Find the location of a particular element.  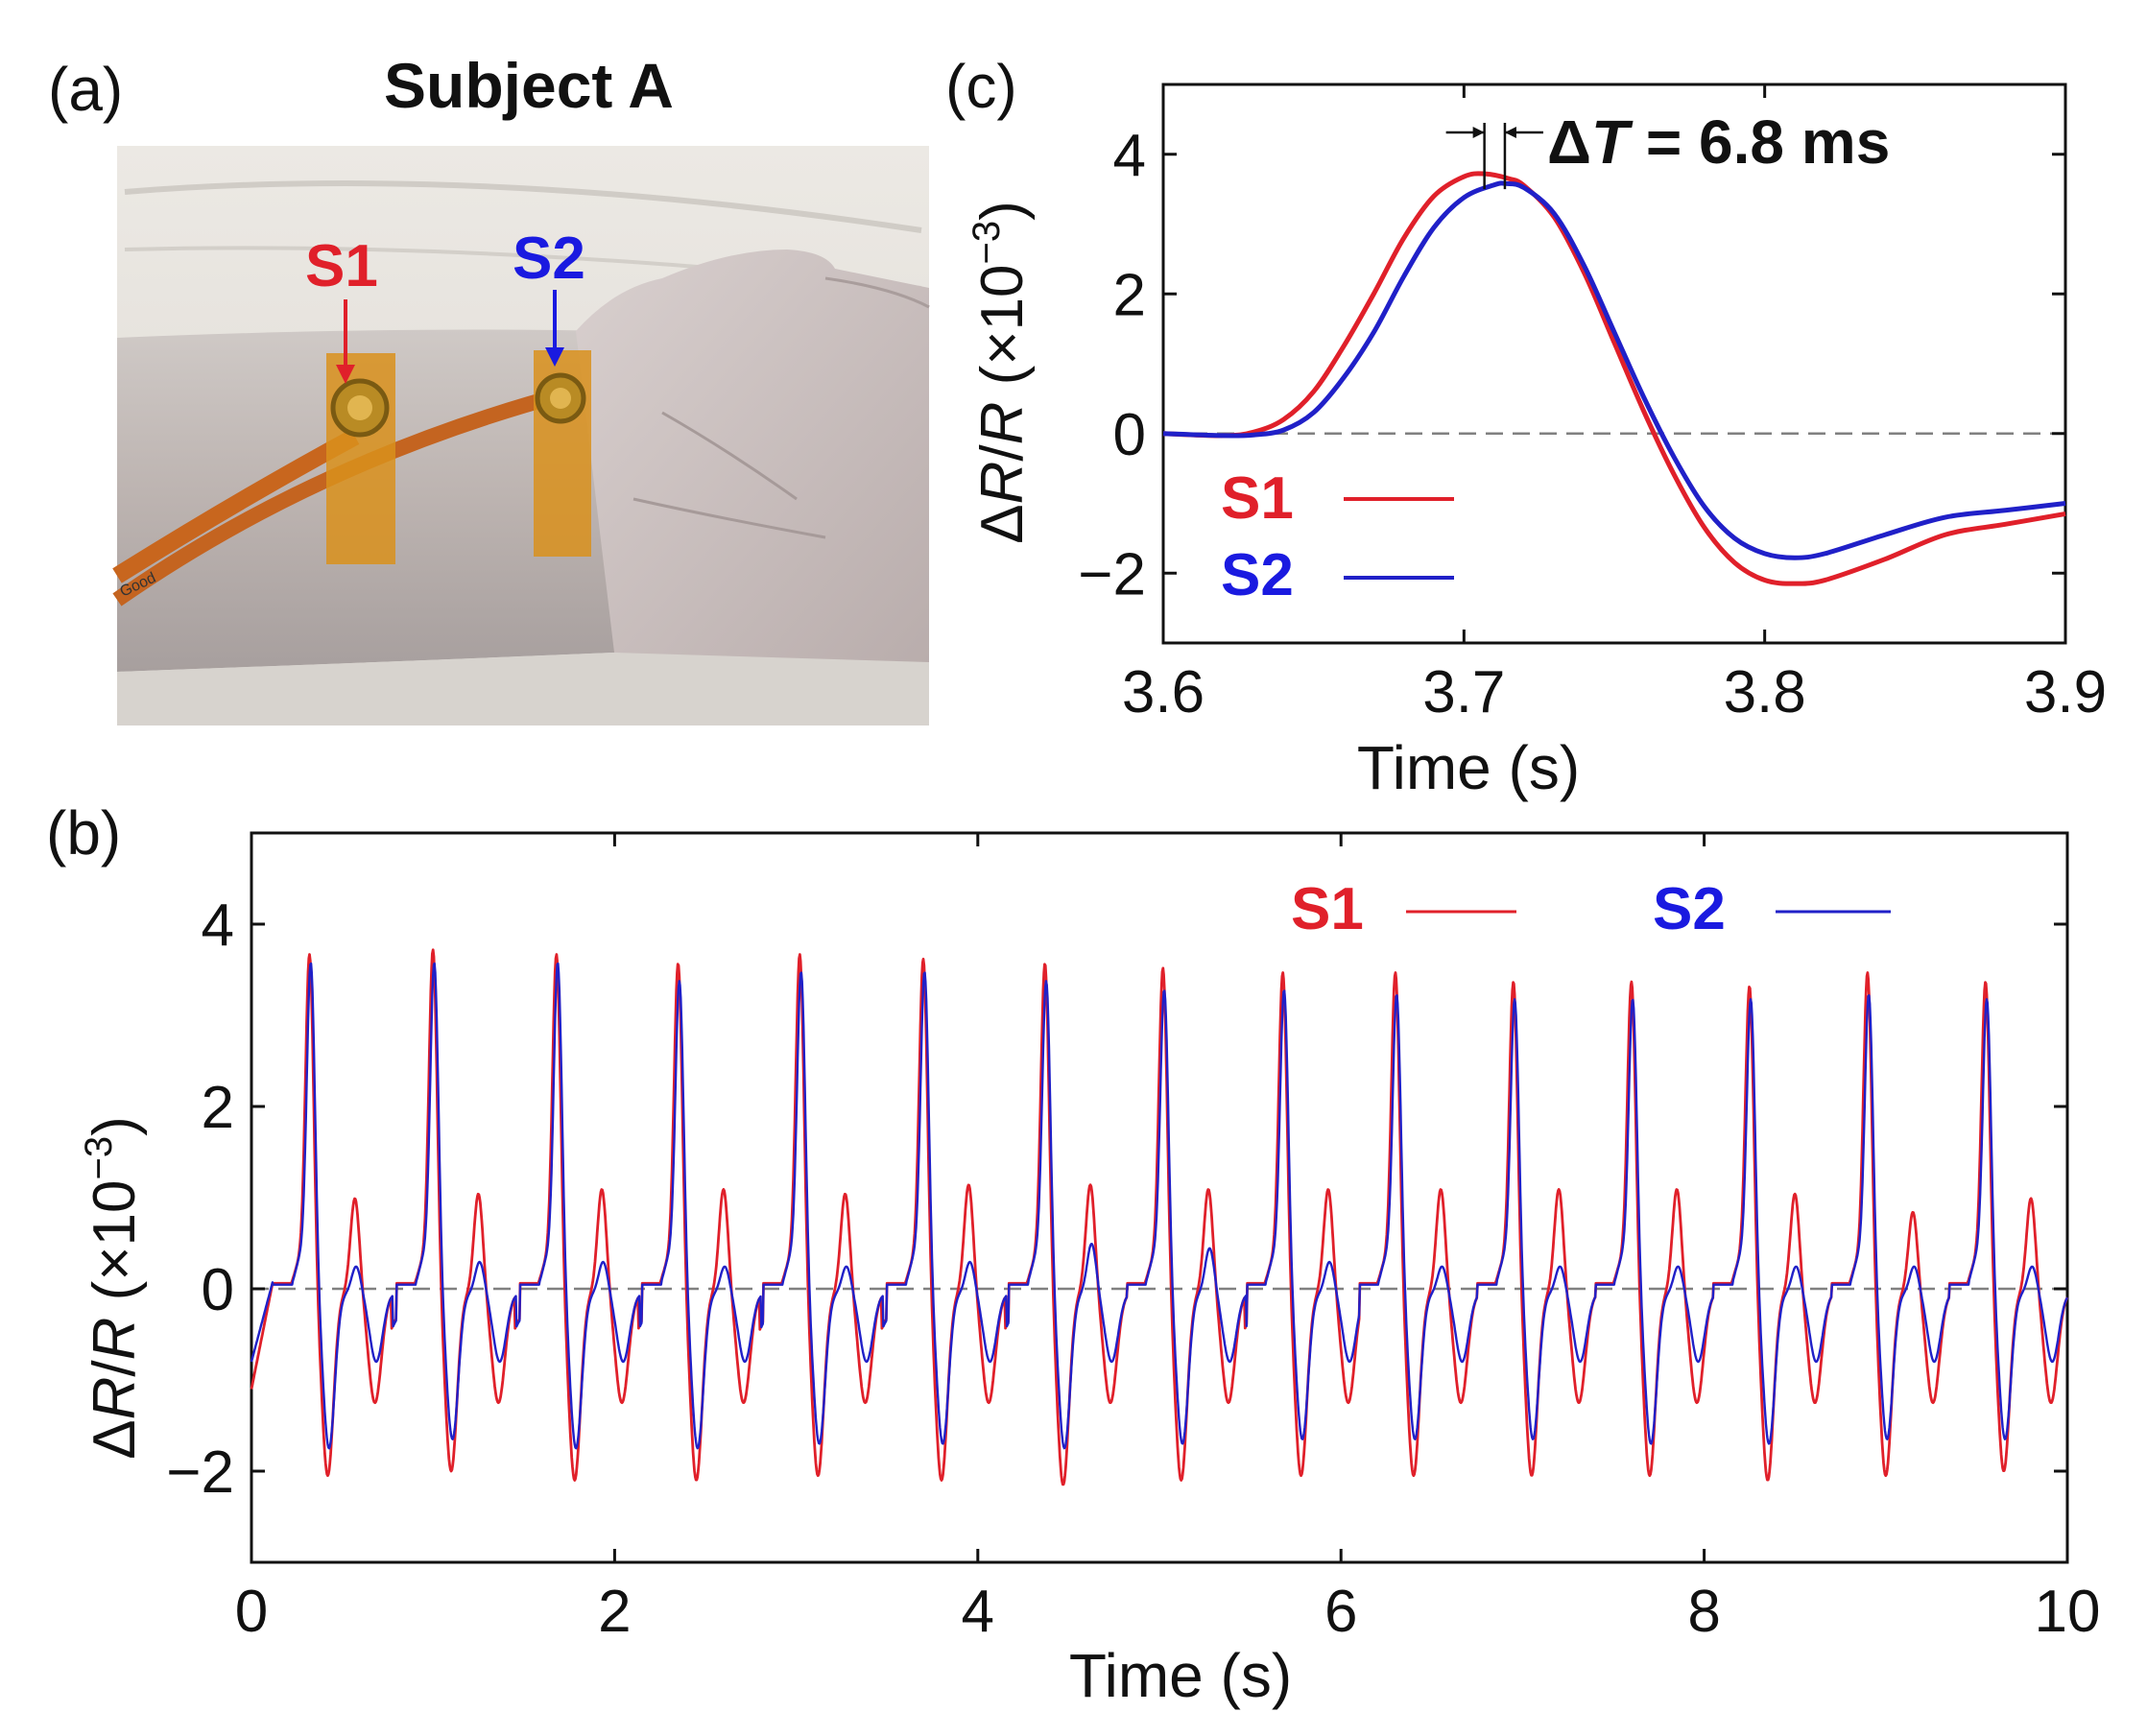

panel-c-y-tick-label: −2 is located at coordinates (1112, 574).